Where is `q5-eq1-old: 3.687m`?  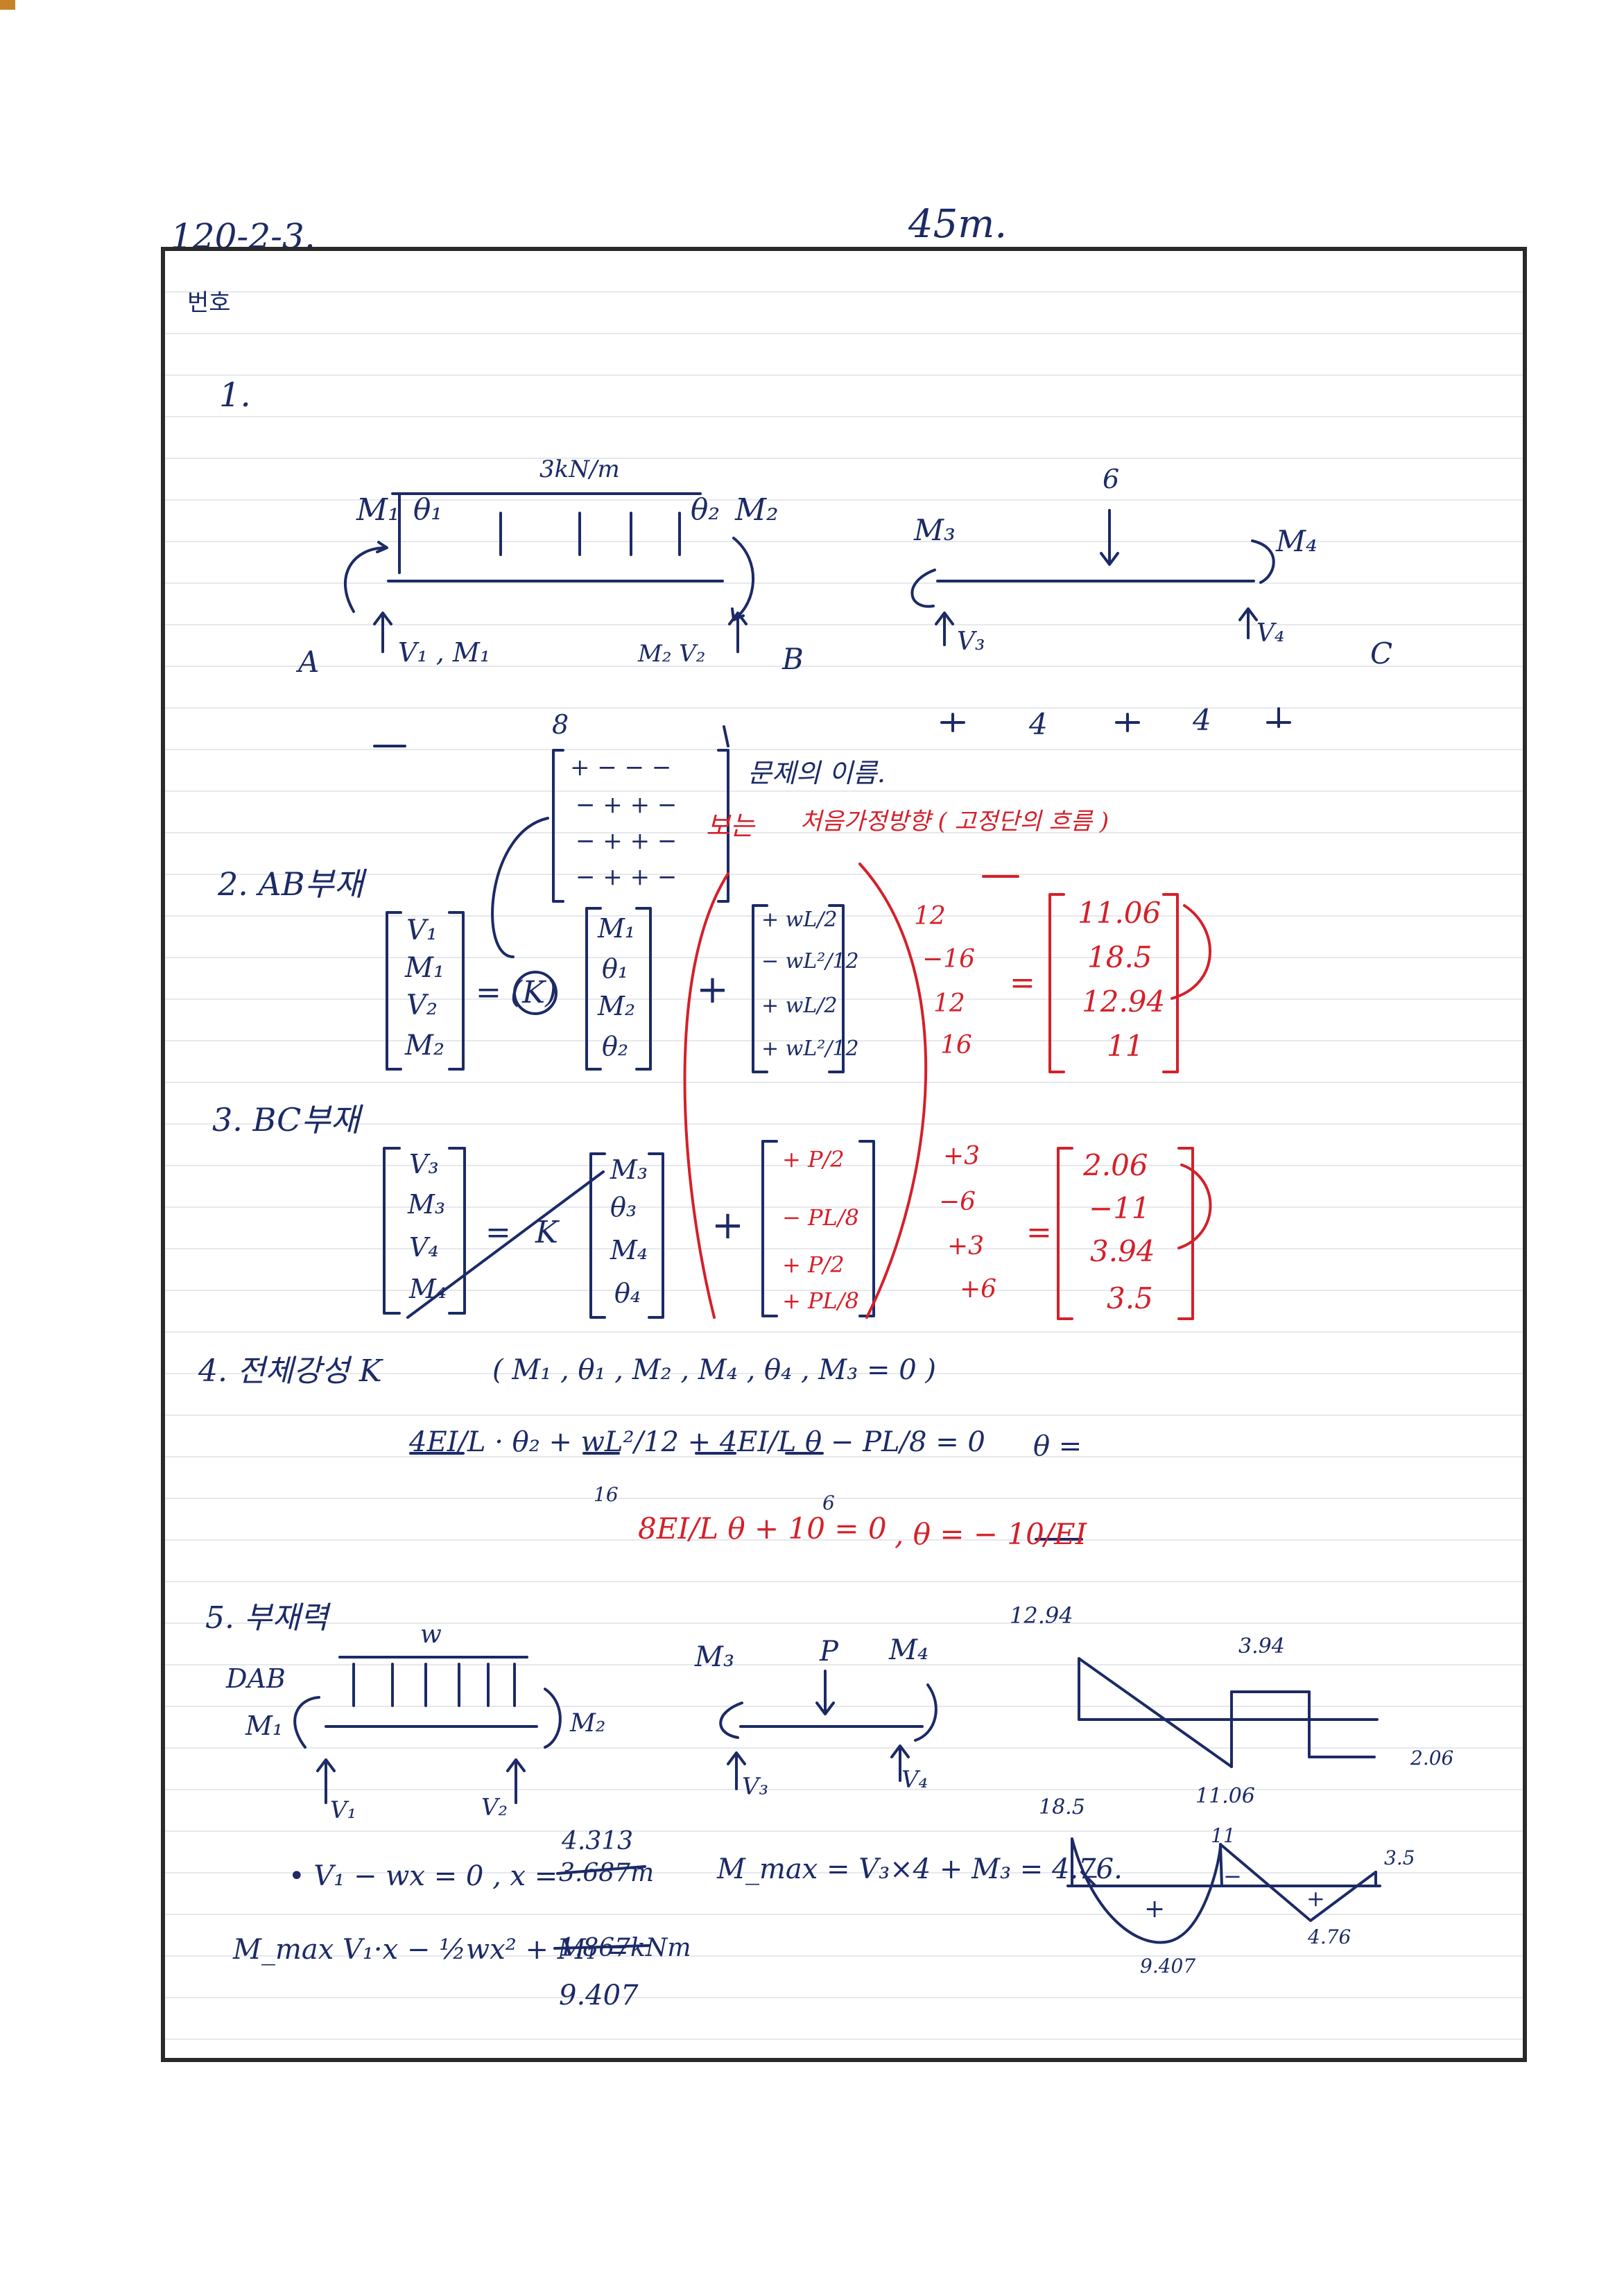 q5-eq1-old: 3.687m is located at coordinates (607, 1873).